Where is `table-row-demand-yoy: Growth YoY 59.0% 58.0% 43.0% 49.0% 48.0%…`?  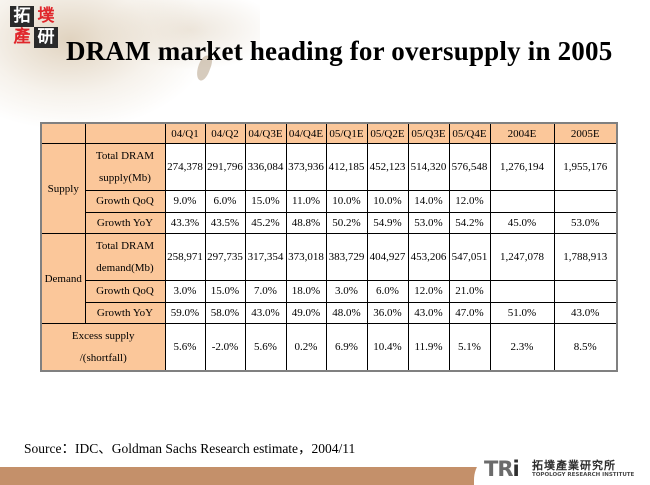
table-row-demand-yoy: Growth YoY 59.0% 58.0% 43.0% 49.0% 48.0%… is located at coordinates (329, 313).